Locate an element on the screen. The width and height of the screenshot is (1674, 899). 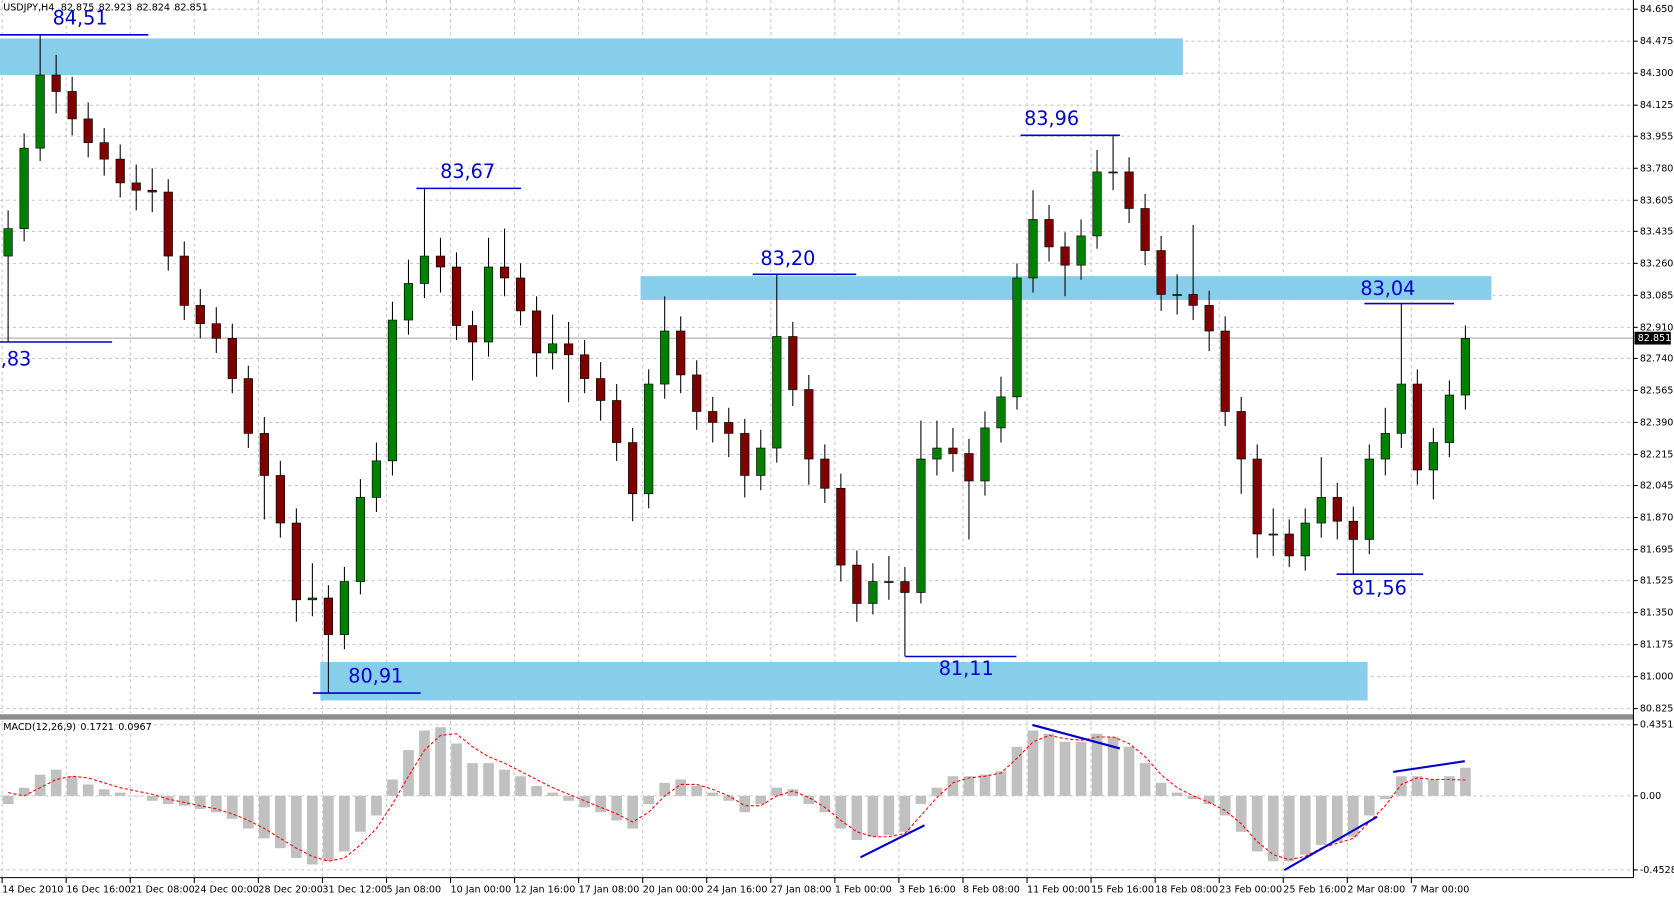
y-tick-label: 82.910 is located at coordinates (1657, 327).